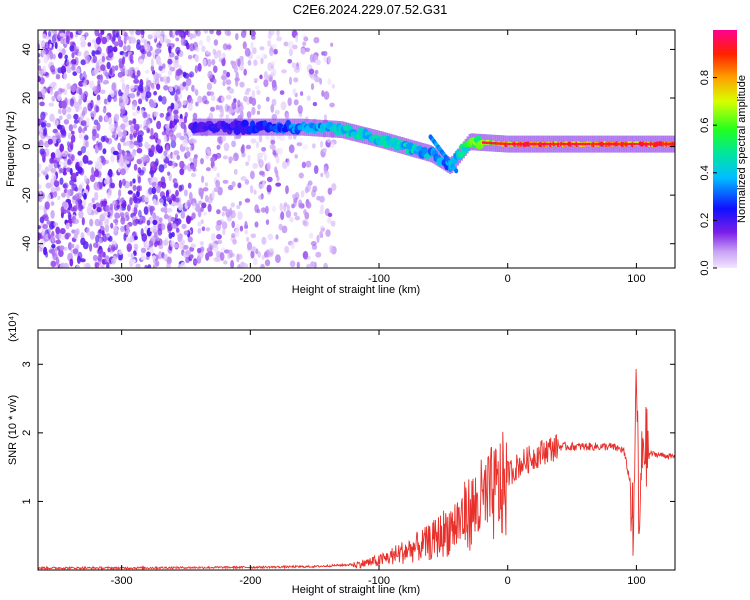 This screenshot has width=750, height=600. What do you see at coordinates (27, 49) in the screenshot?
I see `y-tick-label: 40` at bounding box center [27, 49].